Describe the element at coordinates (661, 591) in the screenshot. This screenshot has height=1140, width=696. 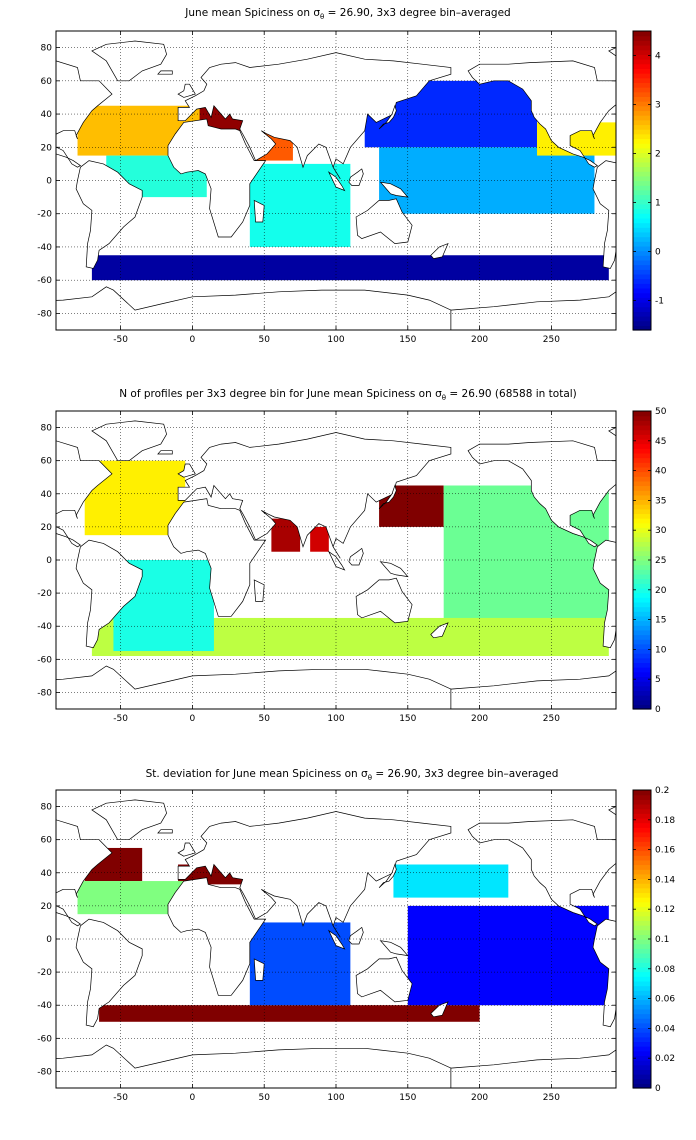
I see `colorbar-tick-label: 20` at that location.